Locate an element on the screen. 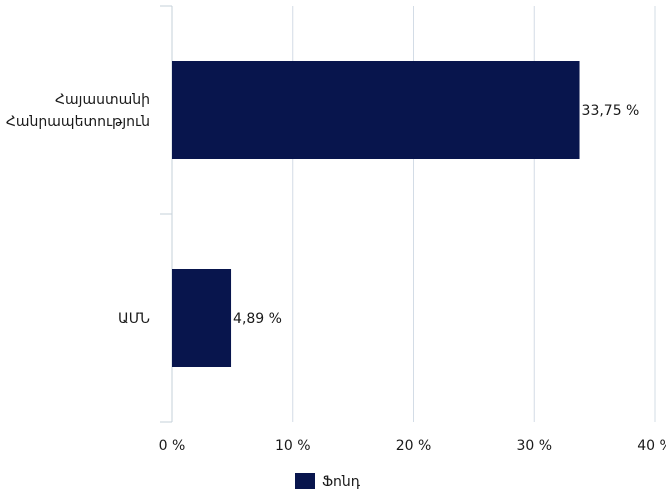 This screenshot has width=666, height=502. category-label: Հայաստանի Հանրապետություն is located at coordinates (78, 111).